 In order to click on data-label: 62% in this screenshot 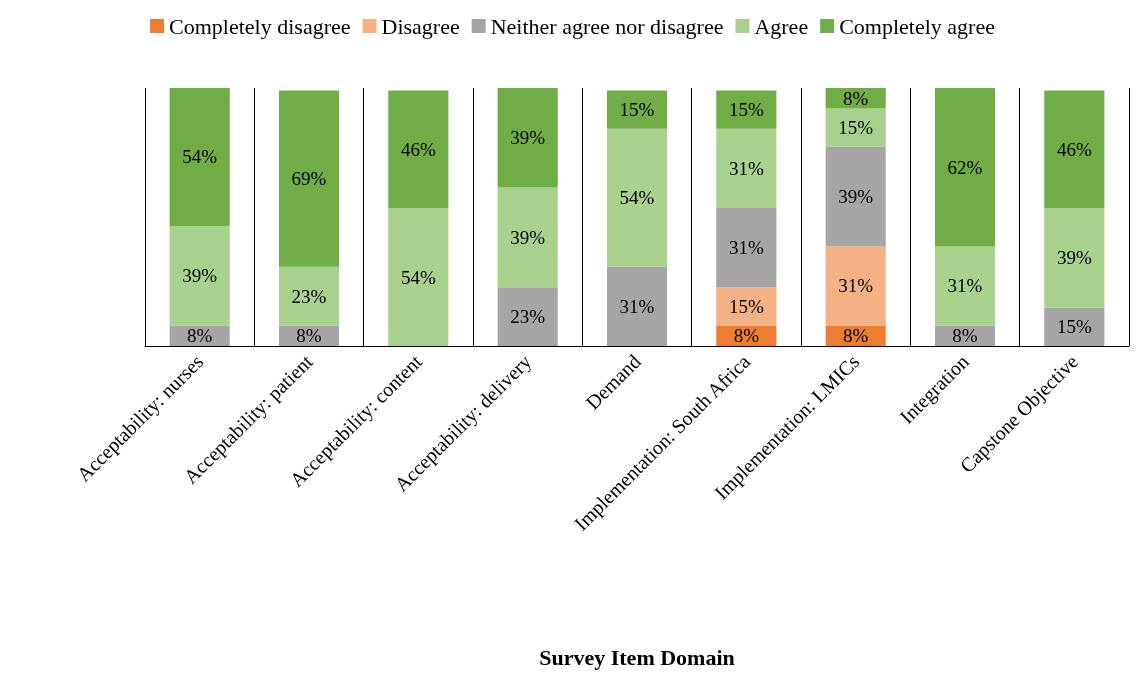, I will do `click(965, 167)`.